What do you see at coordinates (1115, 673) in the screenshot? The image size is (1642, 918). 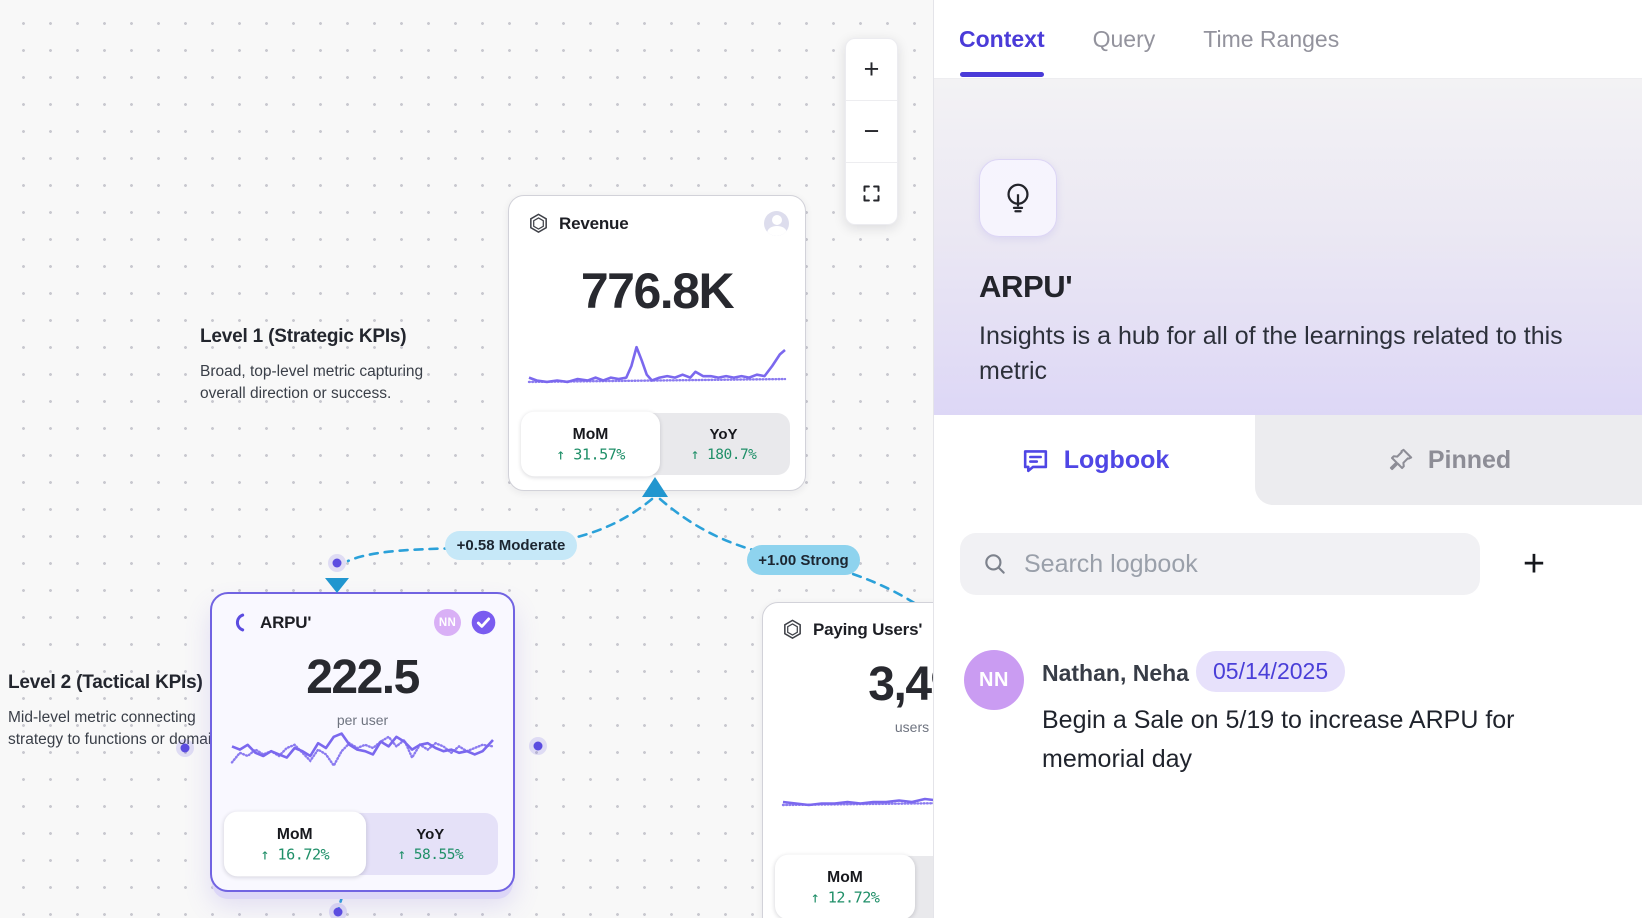 I see `entry-author: Nathan, Neha` at bounding box center [1115, 673].